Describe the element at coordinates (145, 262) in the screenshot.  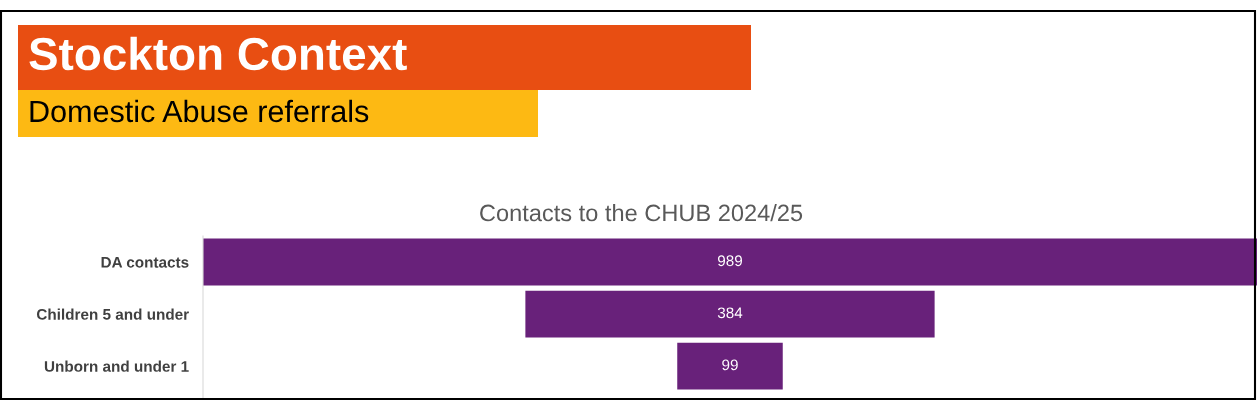
I see `category-label: DA contacts` at that location.